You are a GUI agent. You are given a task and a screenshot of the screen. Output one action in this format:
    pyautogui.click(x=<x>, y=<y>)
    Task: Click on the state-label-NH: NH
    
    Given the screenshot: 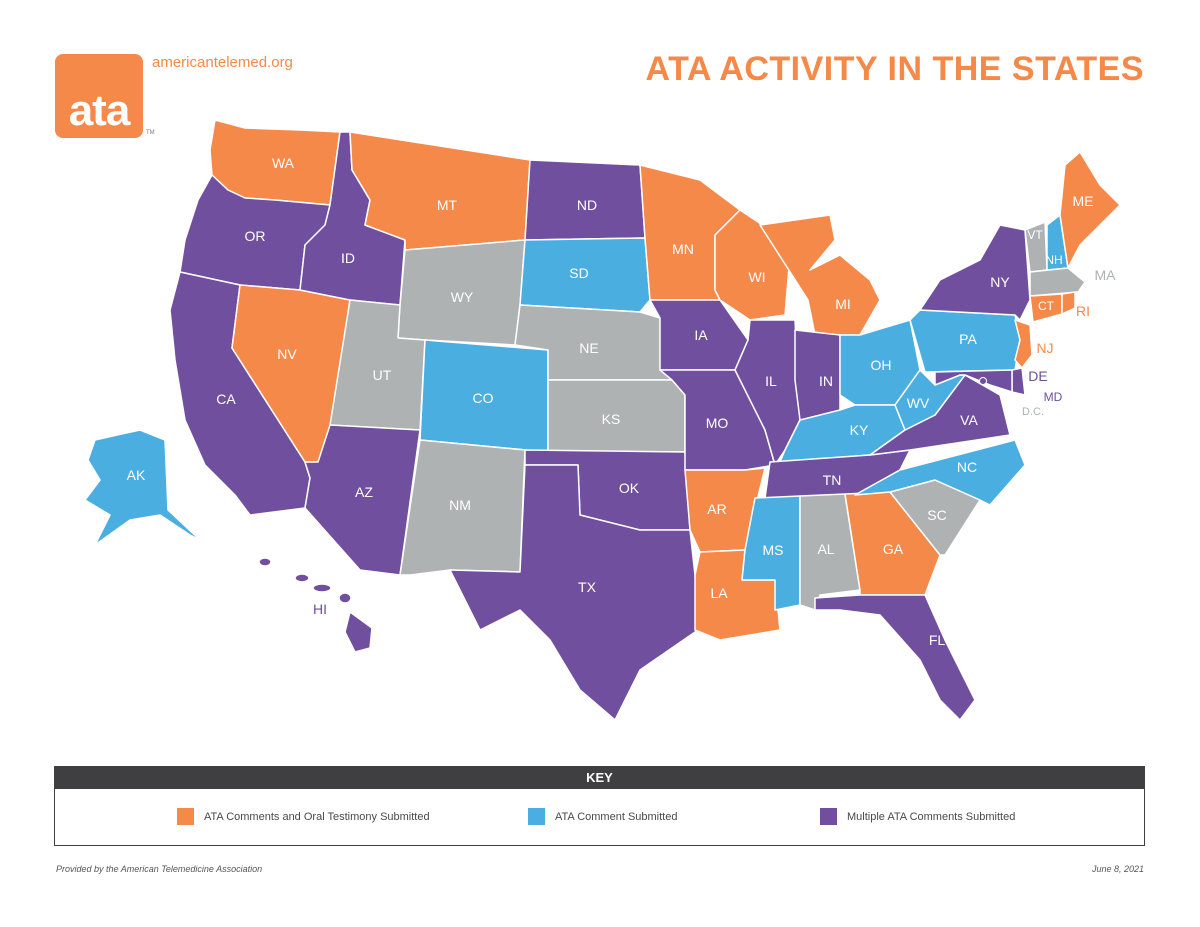 What is the action you would take?
    pyautogui.click(x=1053, y=260)
    